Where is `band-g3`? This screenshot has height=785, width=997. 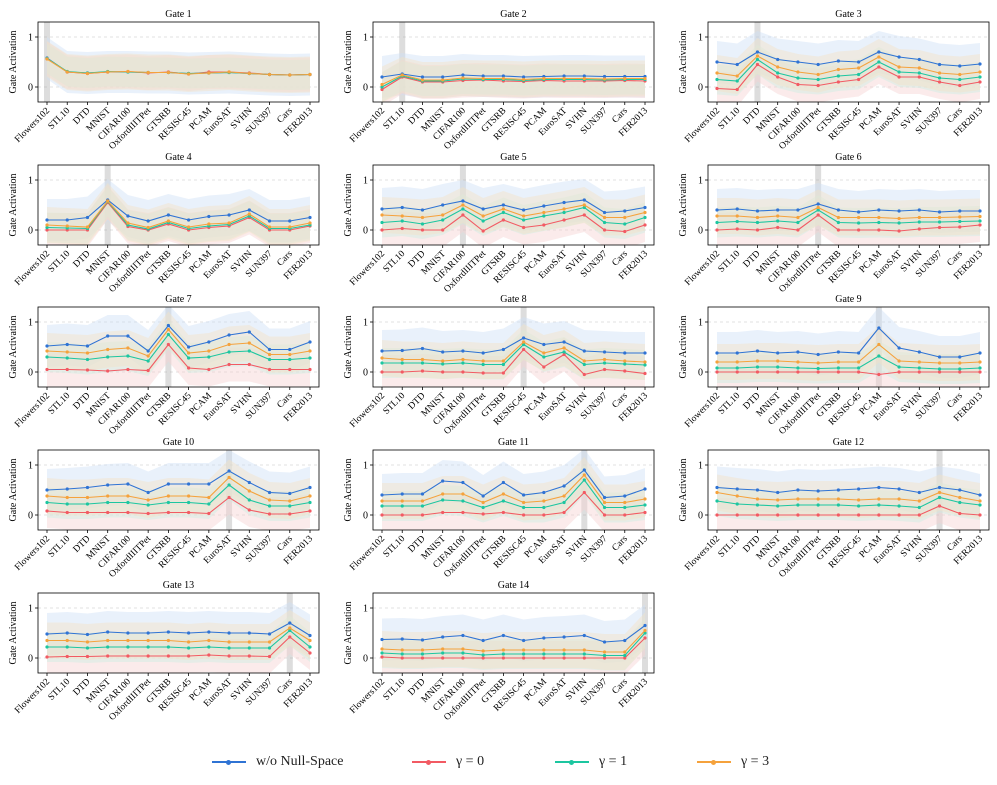 band-g3 is located at coordinates (848, 496).